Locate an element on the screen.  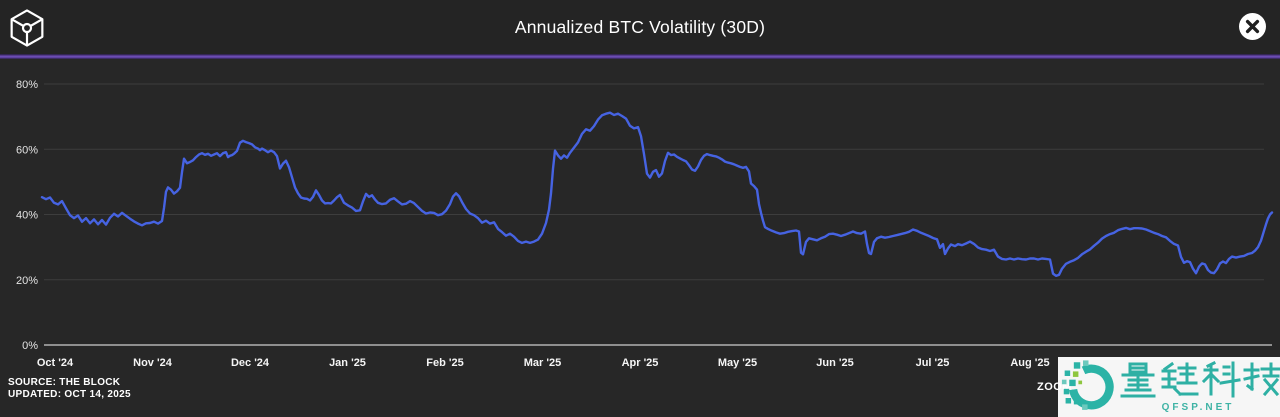
x-tick-label: Feb '25 is located at coordinates (444, 363).